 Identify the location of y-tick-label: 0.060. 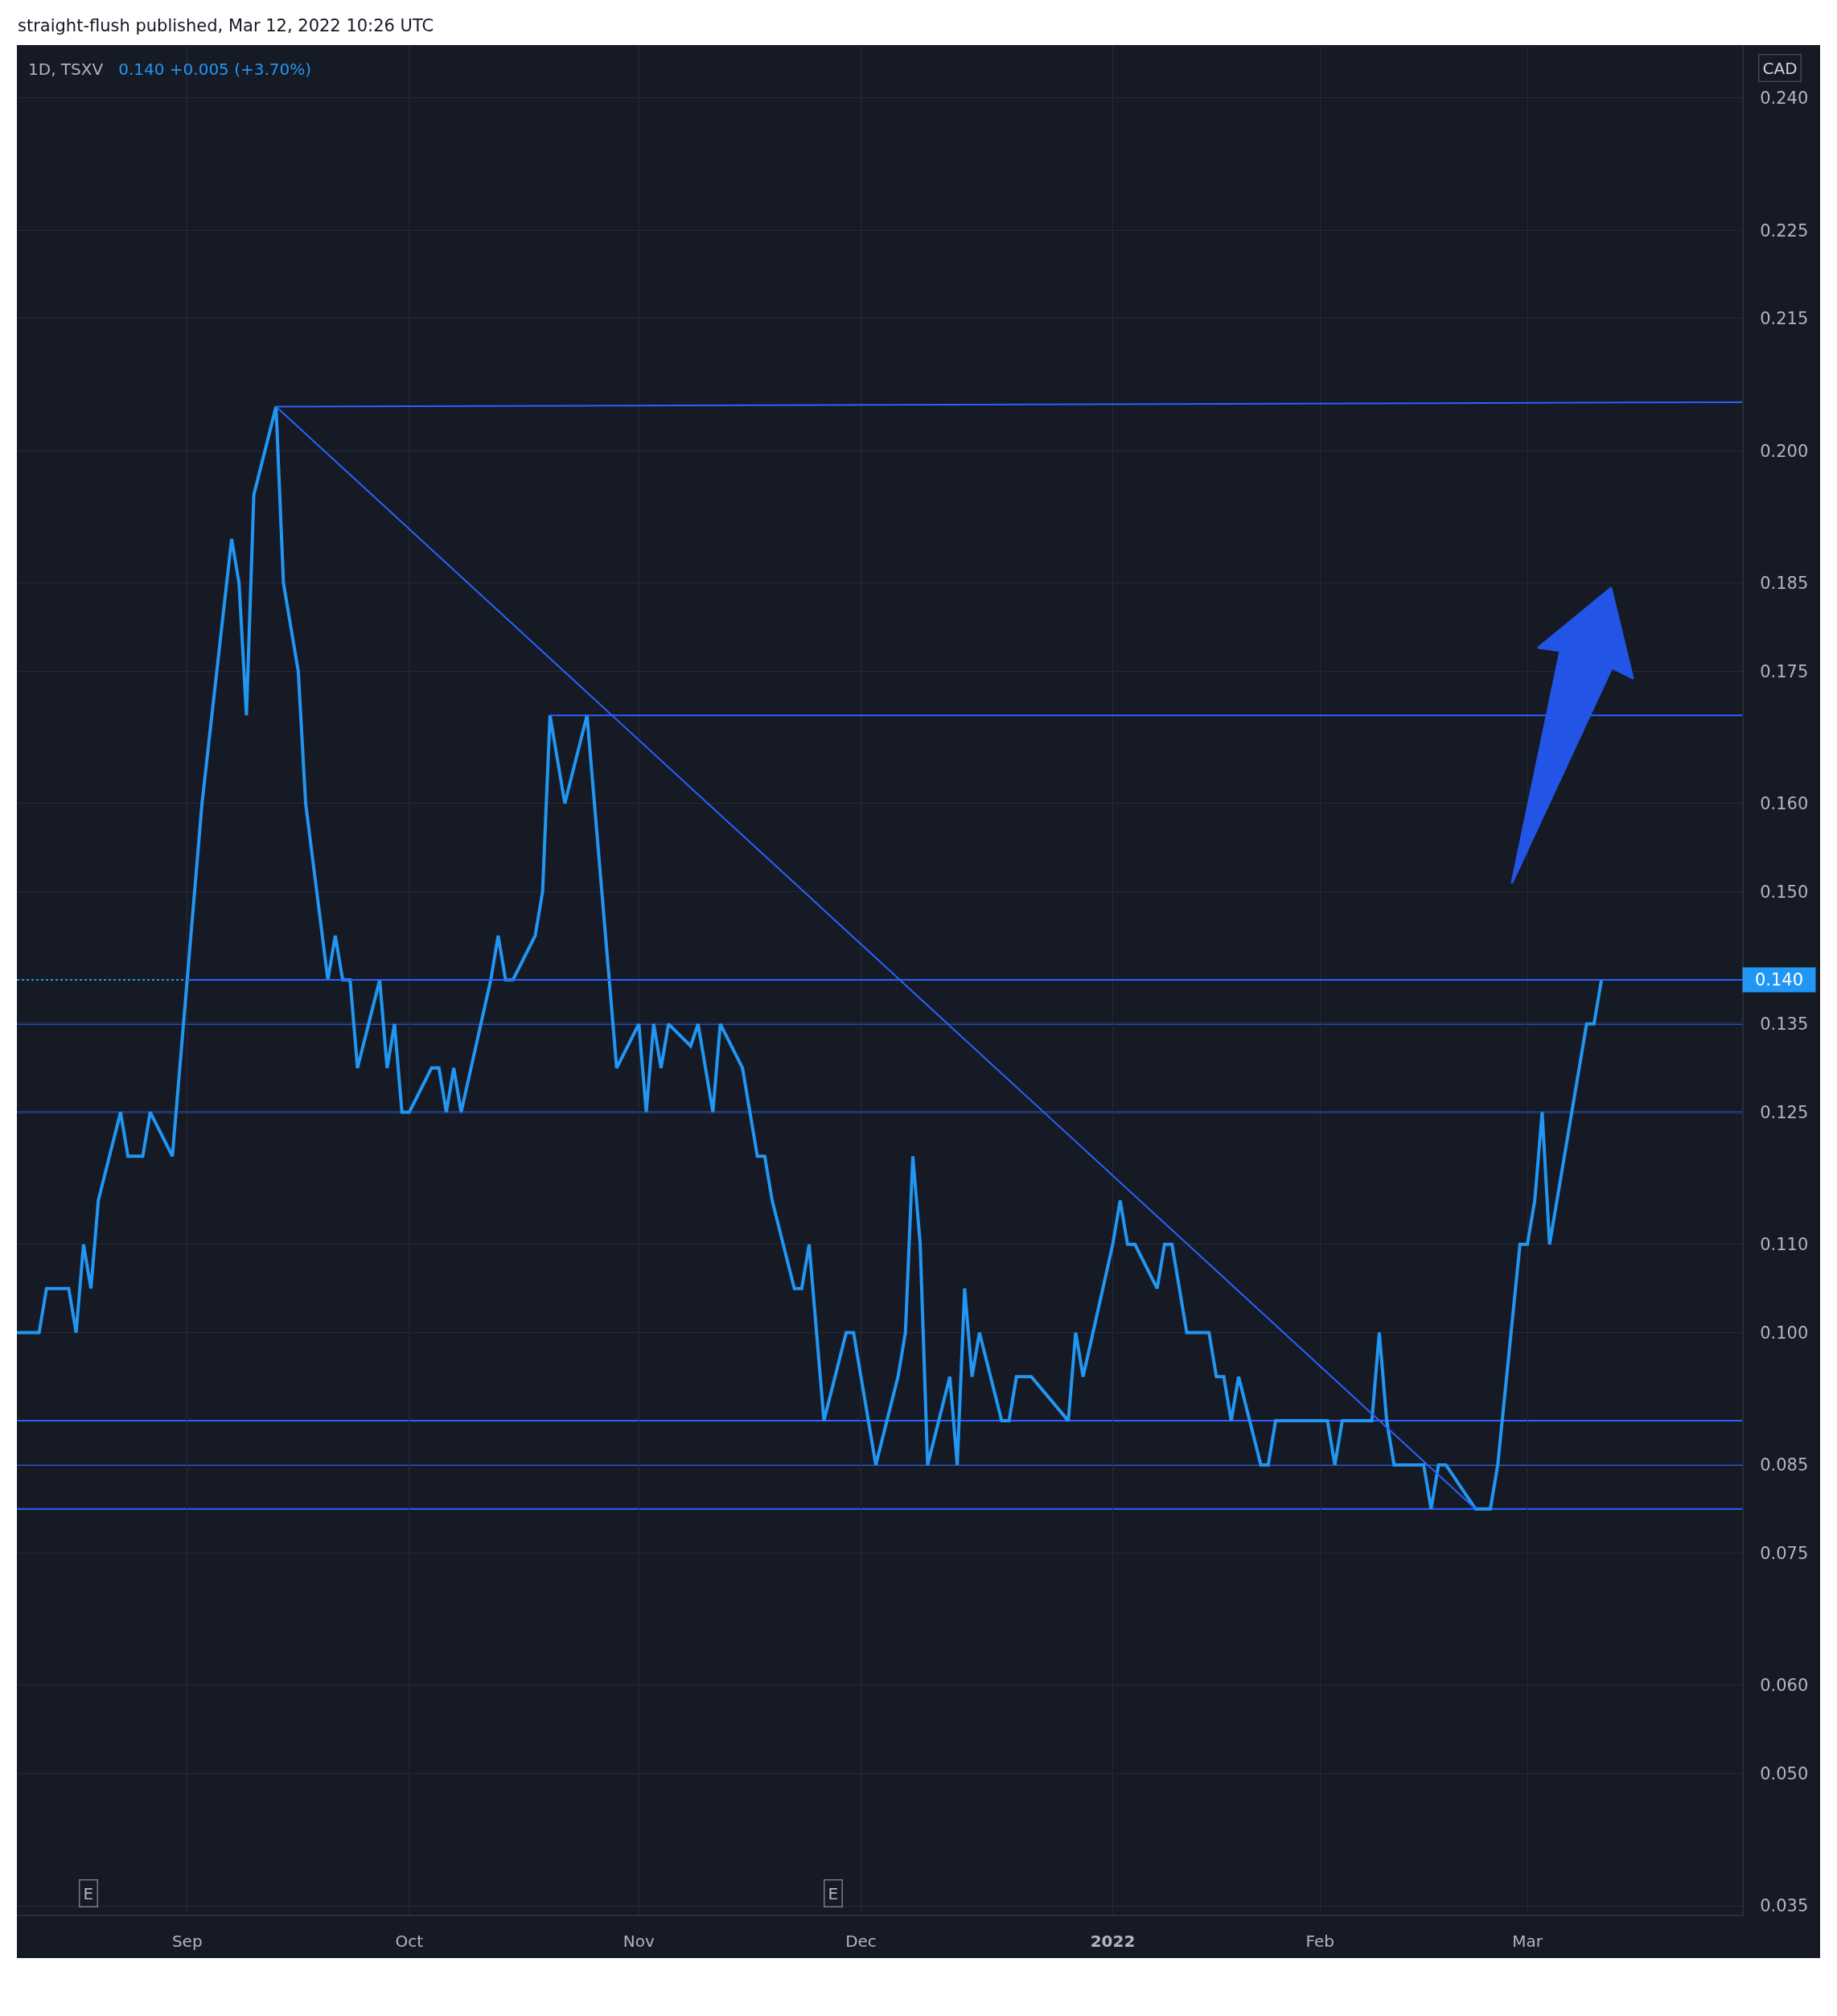
(1784, 1686).